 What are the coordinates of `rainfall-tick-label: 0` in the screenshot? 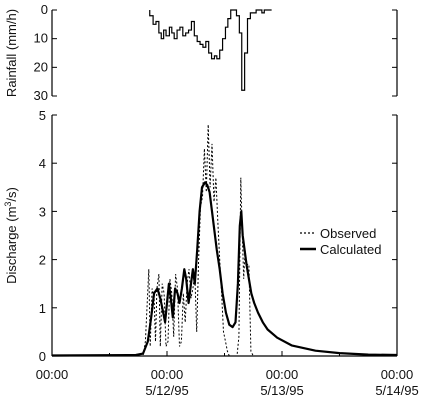 It's located at (44, 9).